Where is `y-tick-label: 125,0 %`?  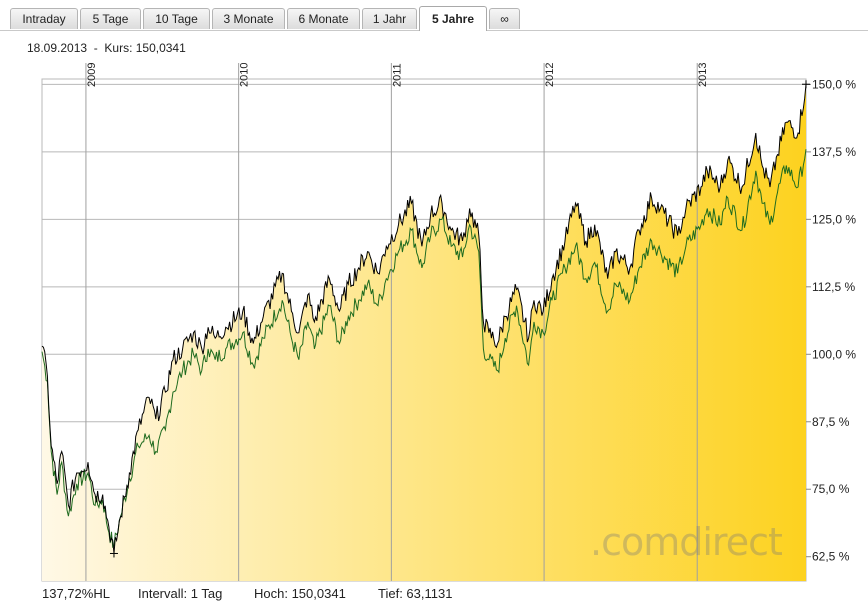
y-tick-label: 125,0 % is located at coordinates (834, 219).